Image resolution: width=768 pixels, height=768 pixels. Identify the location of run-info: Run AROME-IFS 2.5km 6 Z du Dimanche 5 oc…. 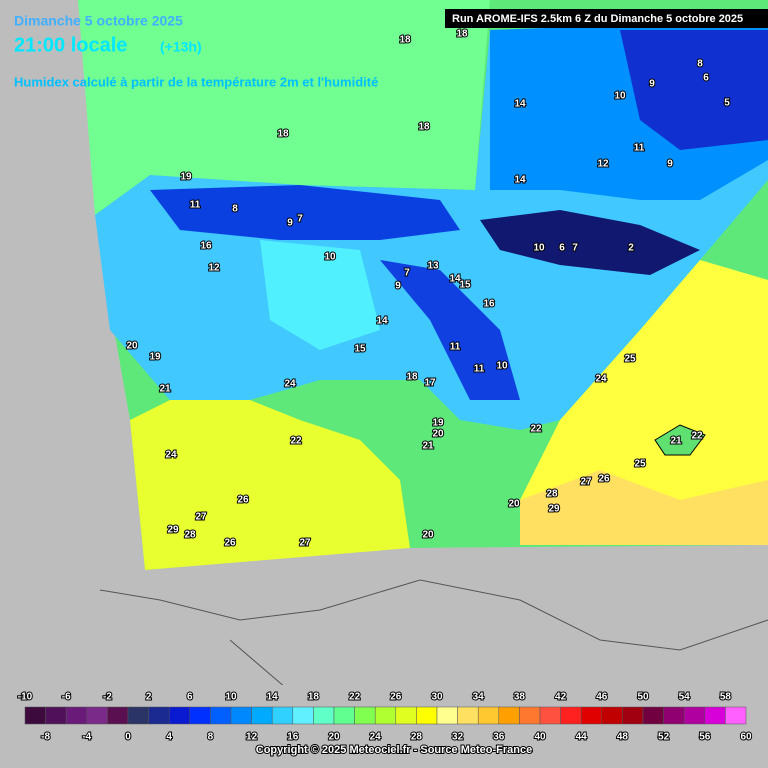
(597, 19).